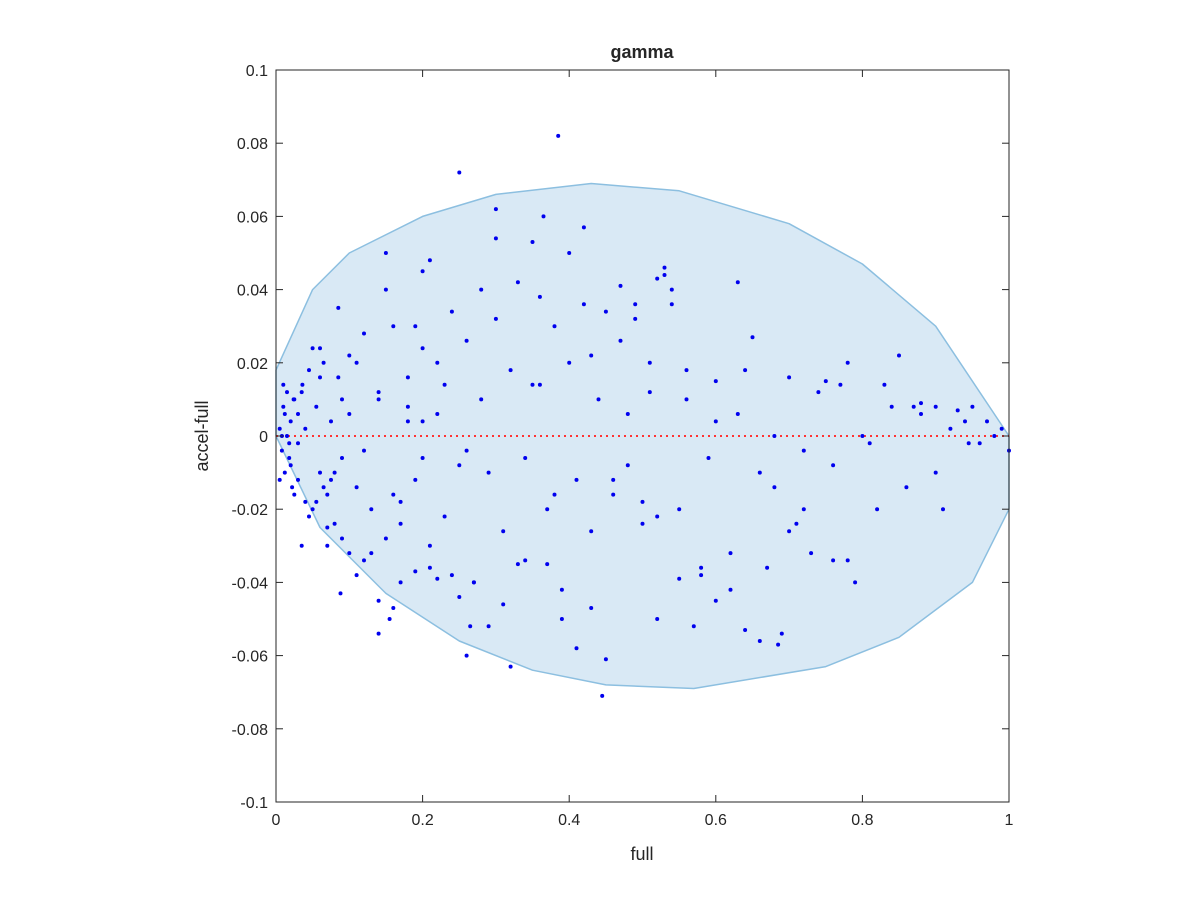 The width and height of the screenshot is (1200, 900). What do you see at coordinates (252, 217) in the screenshot?
I see `y-tick-label: 0.06` at bounding box center [252, 217].